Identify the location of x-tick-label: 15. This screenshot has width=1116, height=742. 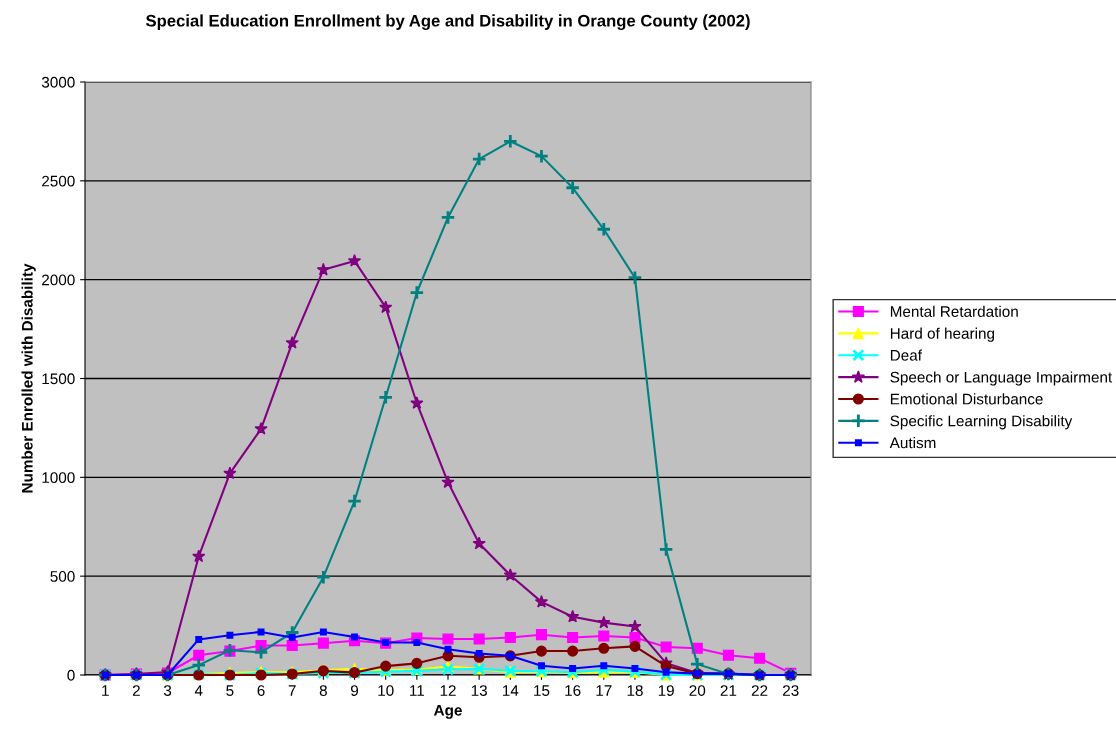
(542, 690).